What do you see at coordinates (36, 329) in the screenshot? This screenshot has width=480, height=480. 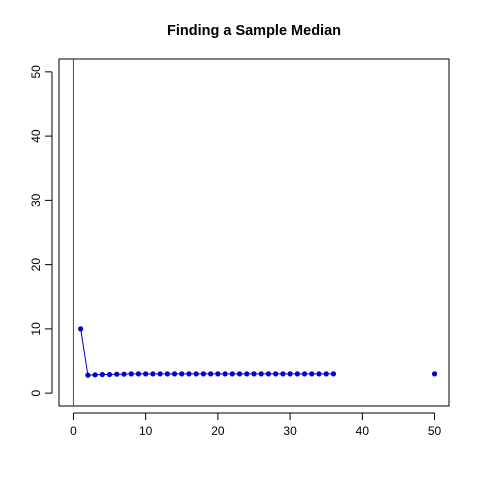 I see `y-tick-label: 10` at bounding box center [36, 329].